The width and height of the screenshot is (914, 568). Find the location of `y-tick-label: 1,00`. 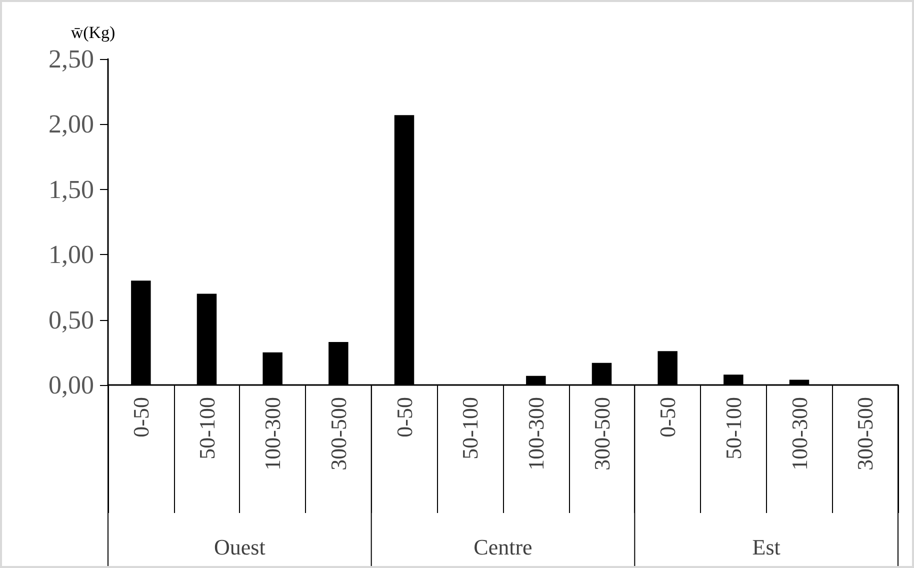

y-tick-label: 1,00 is located at coordinates (71, 255).